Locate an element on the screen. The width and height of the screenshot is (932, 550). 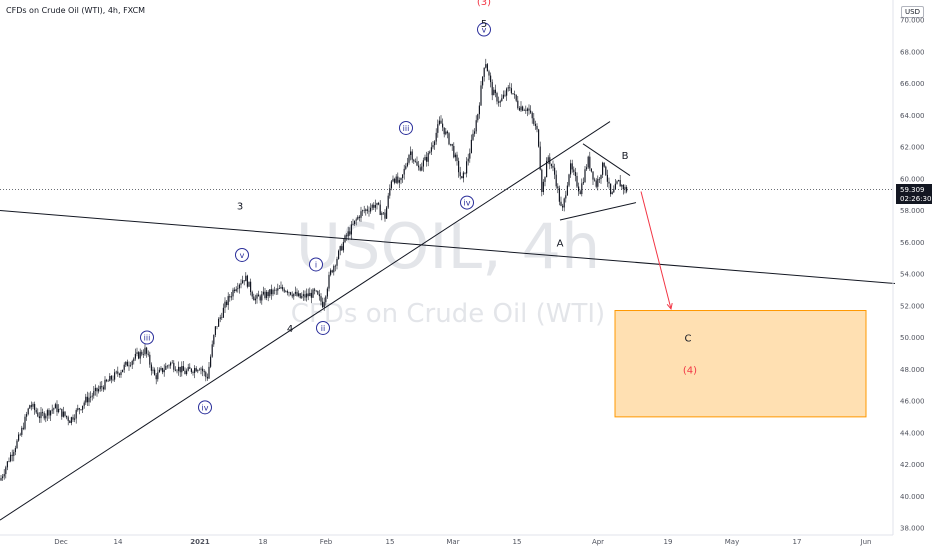
wave-label: ii is located at coordinates (323, 328).